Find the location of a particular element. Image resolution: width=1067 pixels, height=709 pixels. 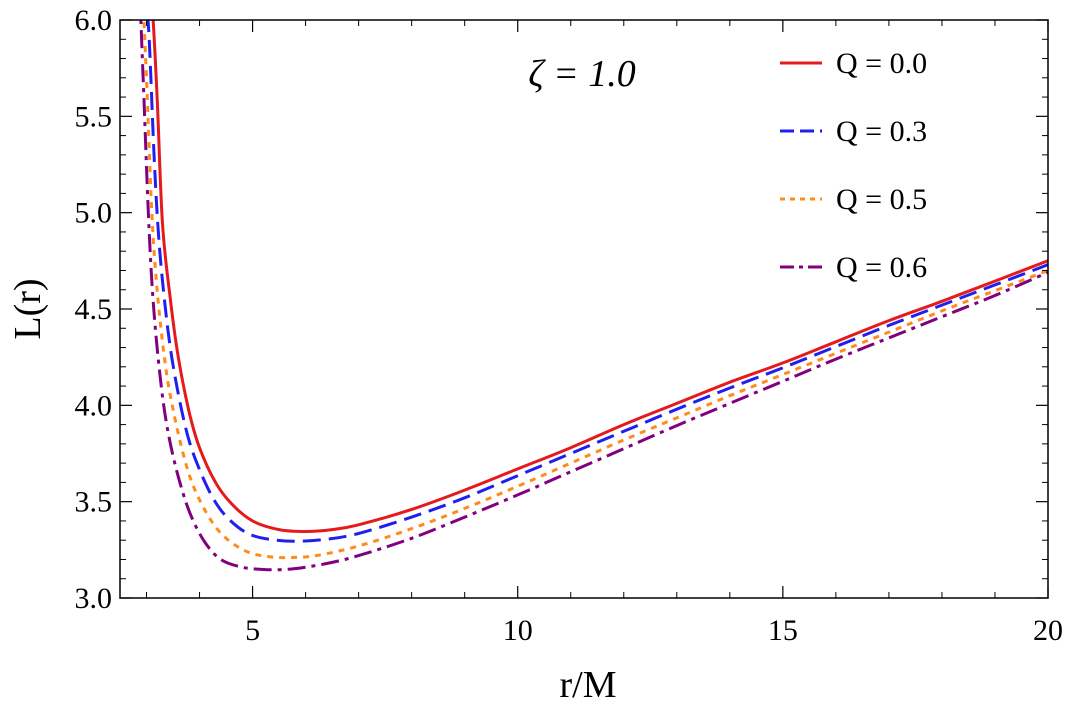

x-tick-label: 15 is located at coordinates (783, 630).